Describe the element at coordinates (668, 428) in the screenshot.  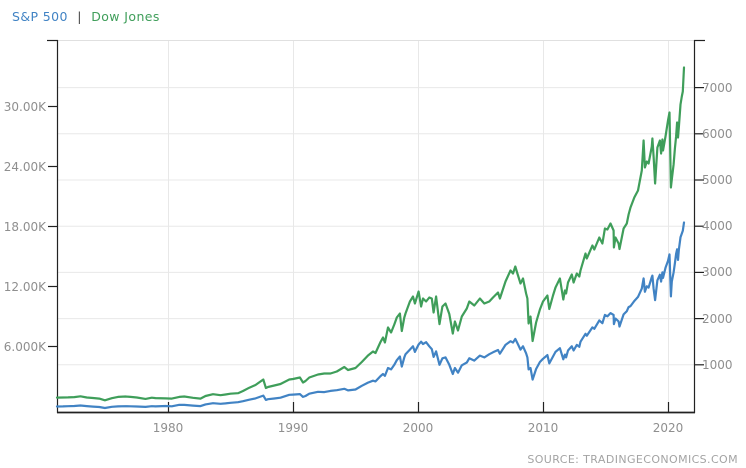
I see `x-axis-label: 2020` at that location.